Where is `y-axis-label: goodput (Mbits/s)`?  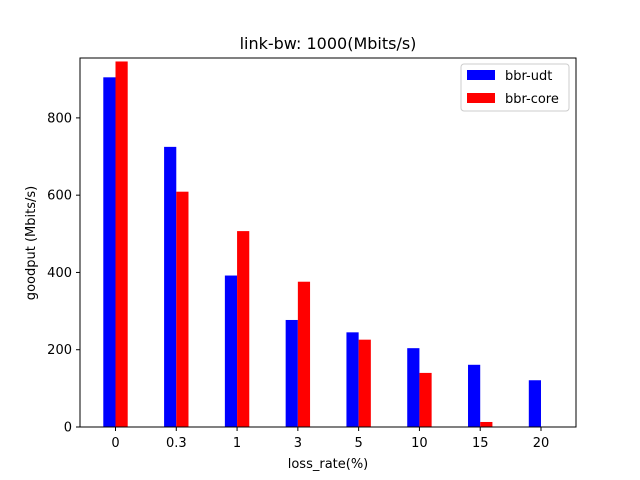 y-axis-label: goodput (Mbits/s) is located at coordinates (31, 243).